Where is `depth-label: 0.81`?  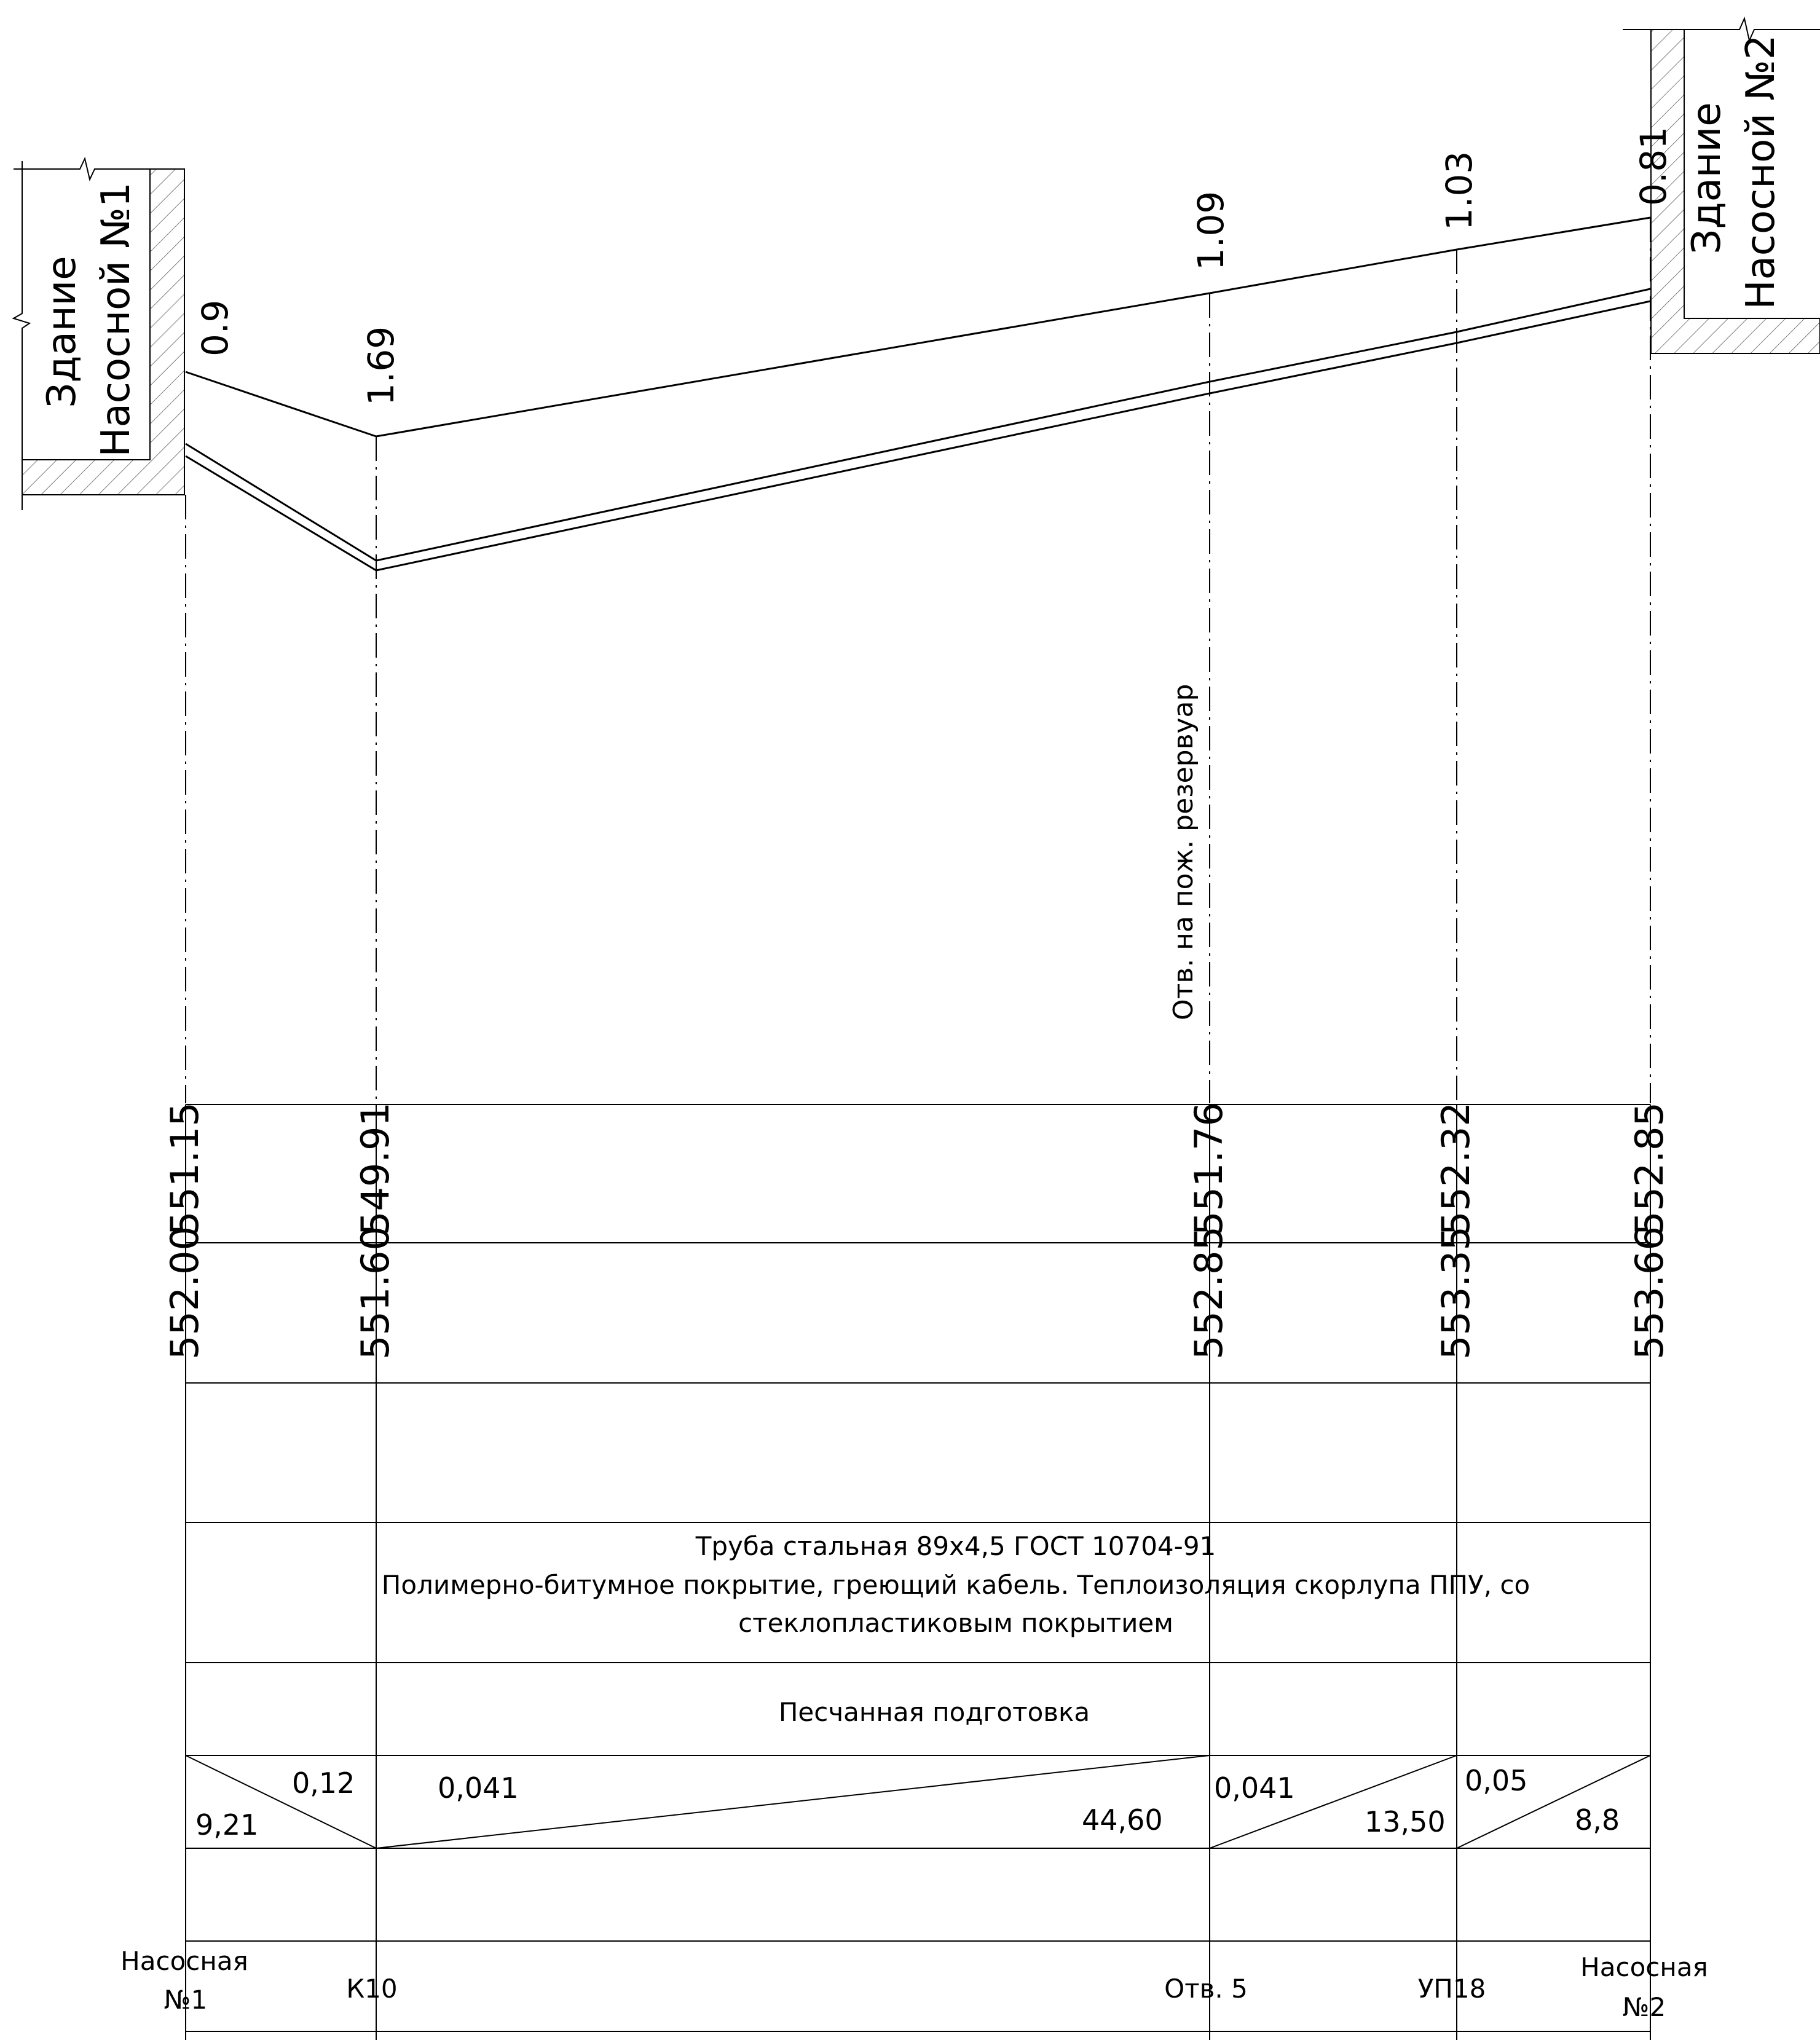
depth-label: 0.81 is located at coordinates (1653, 166).